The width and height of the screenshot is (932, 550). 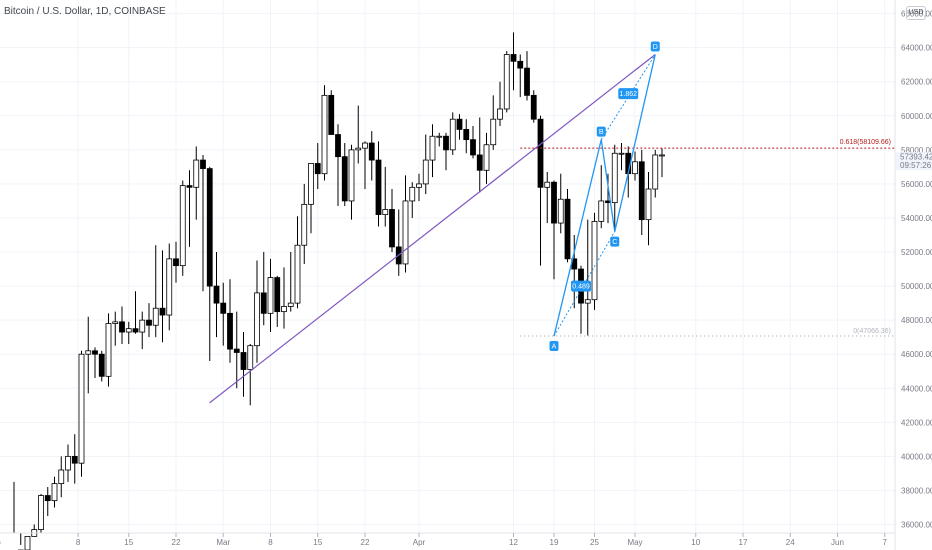 What do you see at coordinates (601, 132) in the screenshot?
I see `pattern-point-label: B` at bounding box center [601, 132].